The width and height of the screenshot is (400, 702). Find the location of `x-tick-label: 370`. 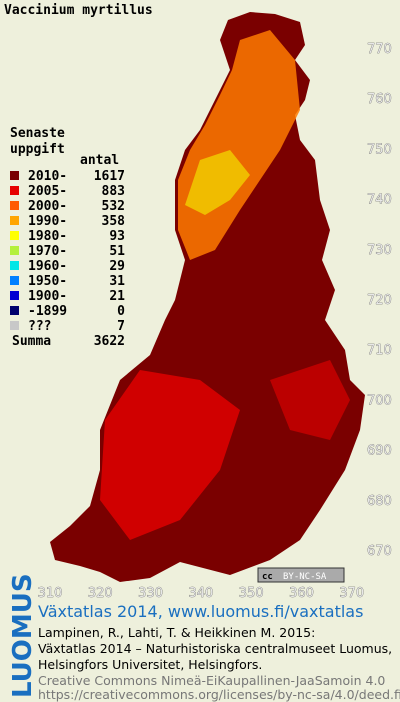

x-tick-label: 370 is located at coordinates (351, 593).